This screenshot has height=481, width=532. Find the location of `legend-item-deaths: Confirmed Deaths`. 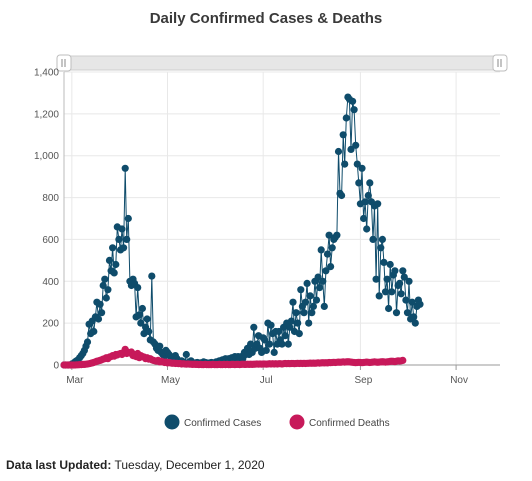

legend-item-deaths: Confirmed Deaths is located at coordinates (339, 422).